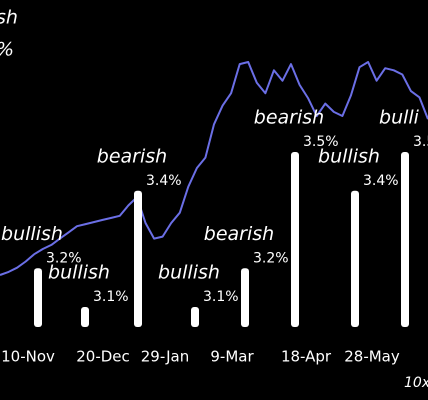 This screenshot has width=428, height=400. What do you see at coordinates (306, 357) in the screenshot?
I see `x-tick-label: 18-Apr` at bounding box center [306, 357].